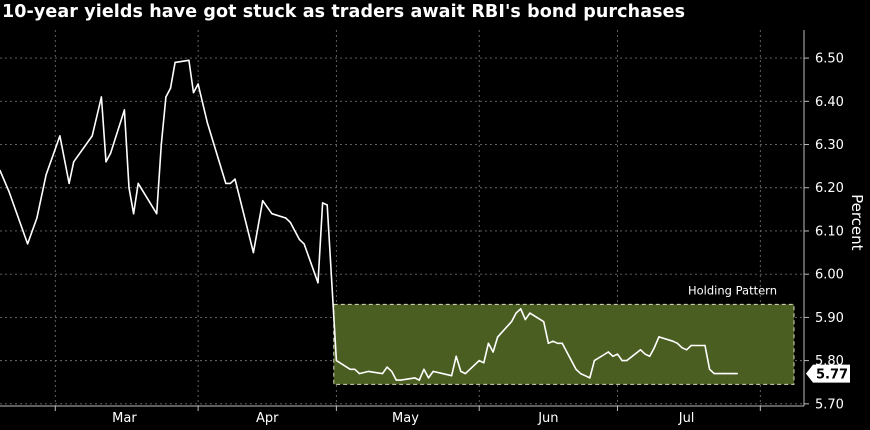  I want to click on y-tick-label: 6.30, so click(829, 145).